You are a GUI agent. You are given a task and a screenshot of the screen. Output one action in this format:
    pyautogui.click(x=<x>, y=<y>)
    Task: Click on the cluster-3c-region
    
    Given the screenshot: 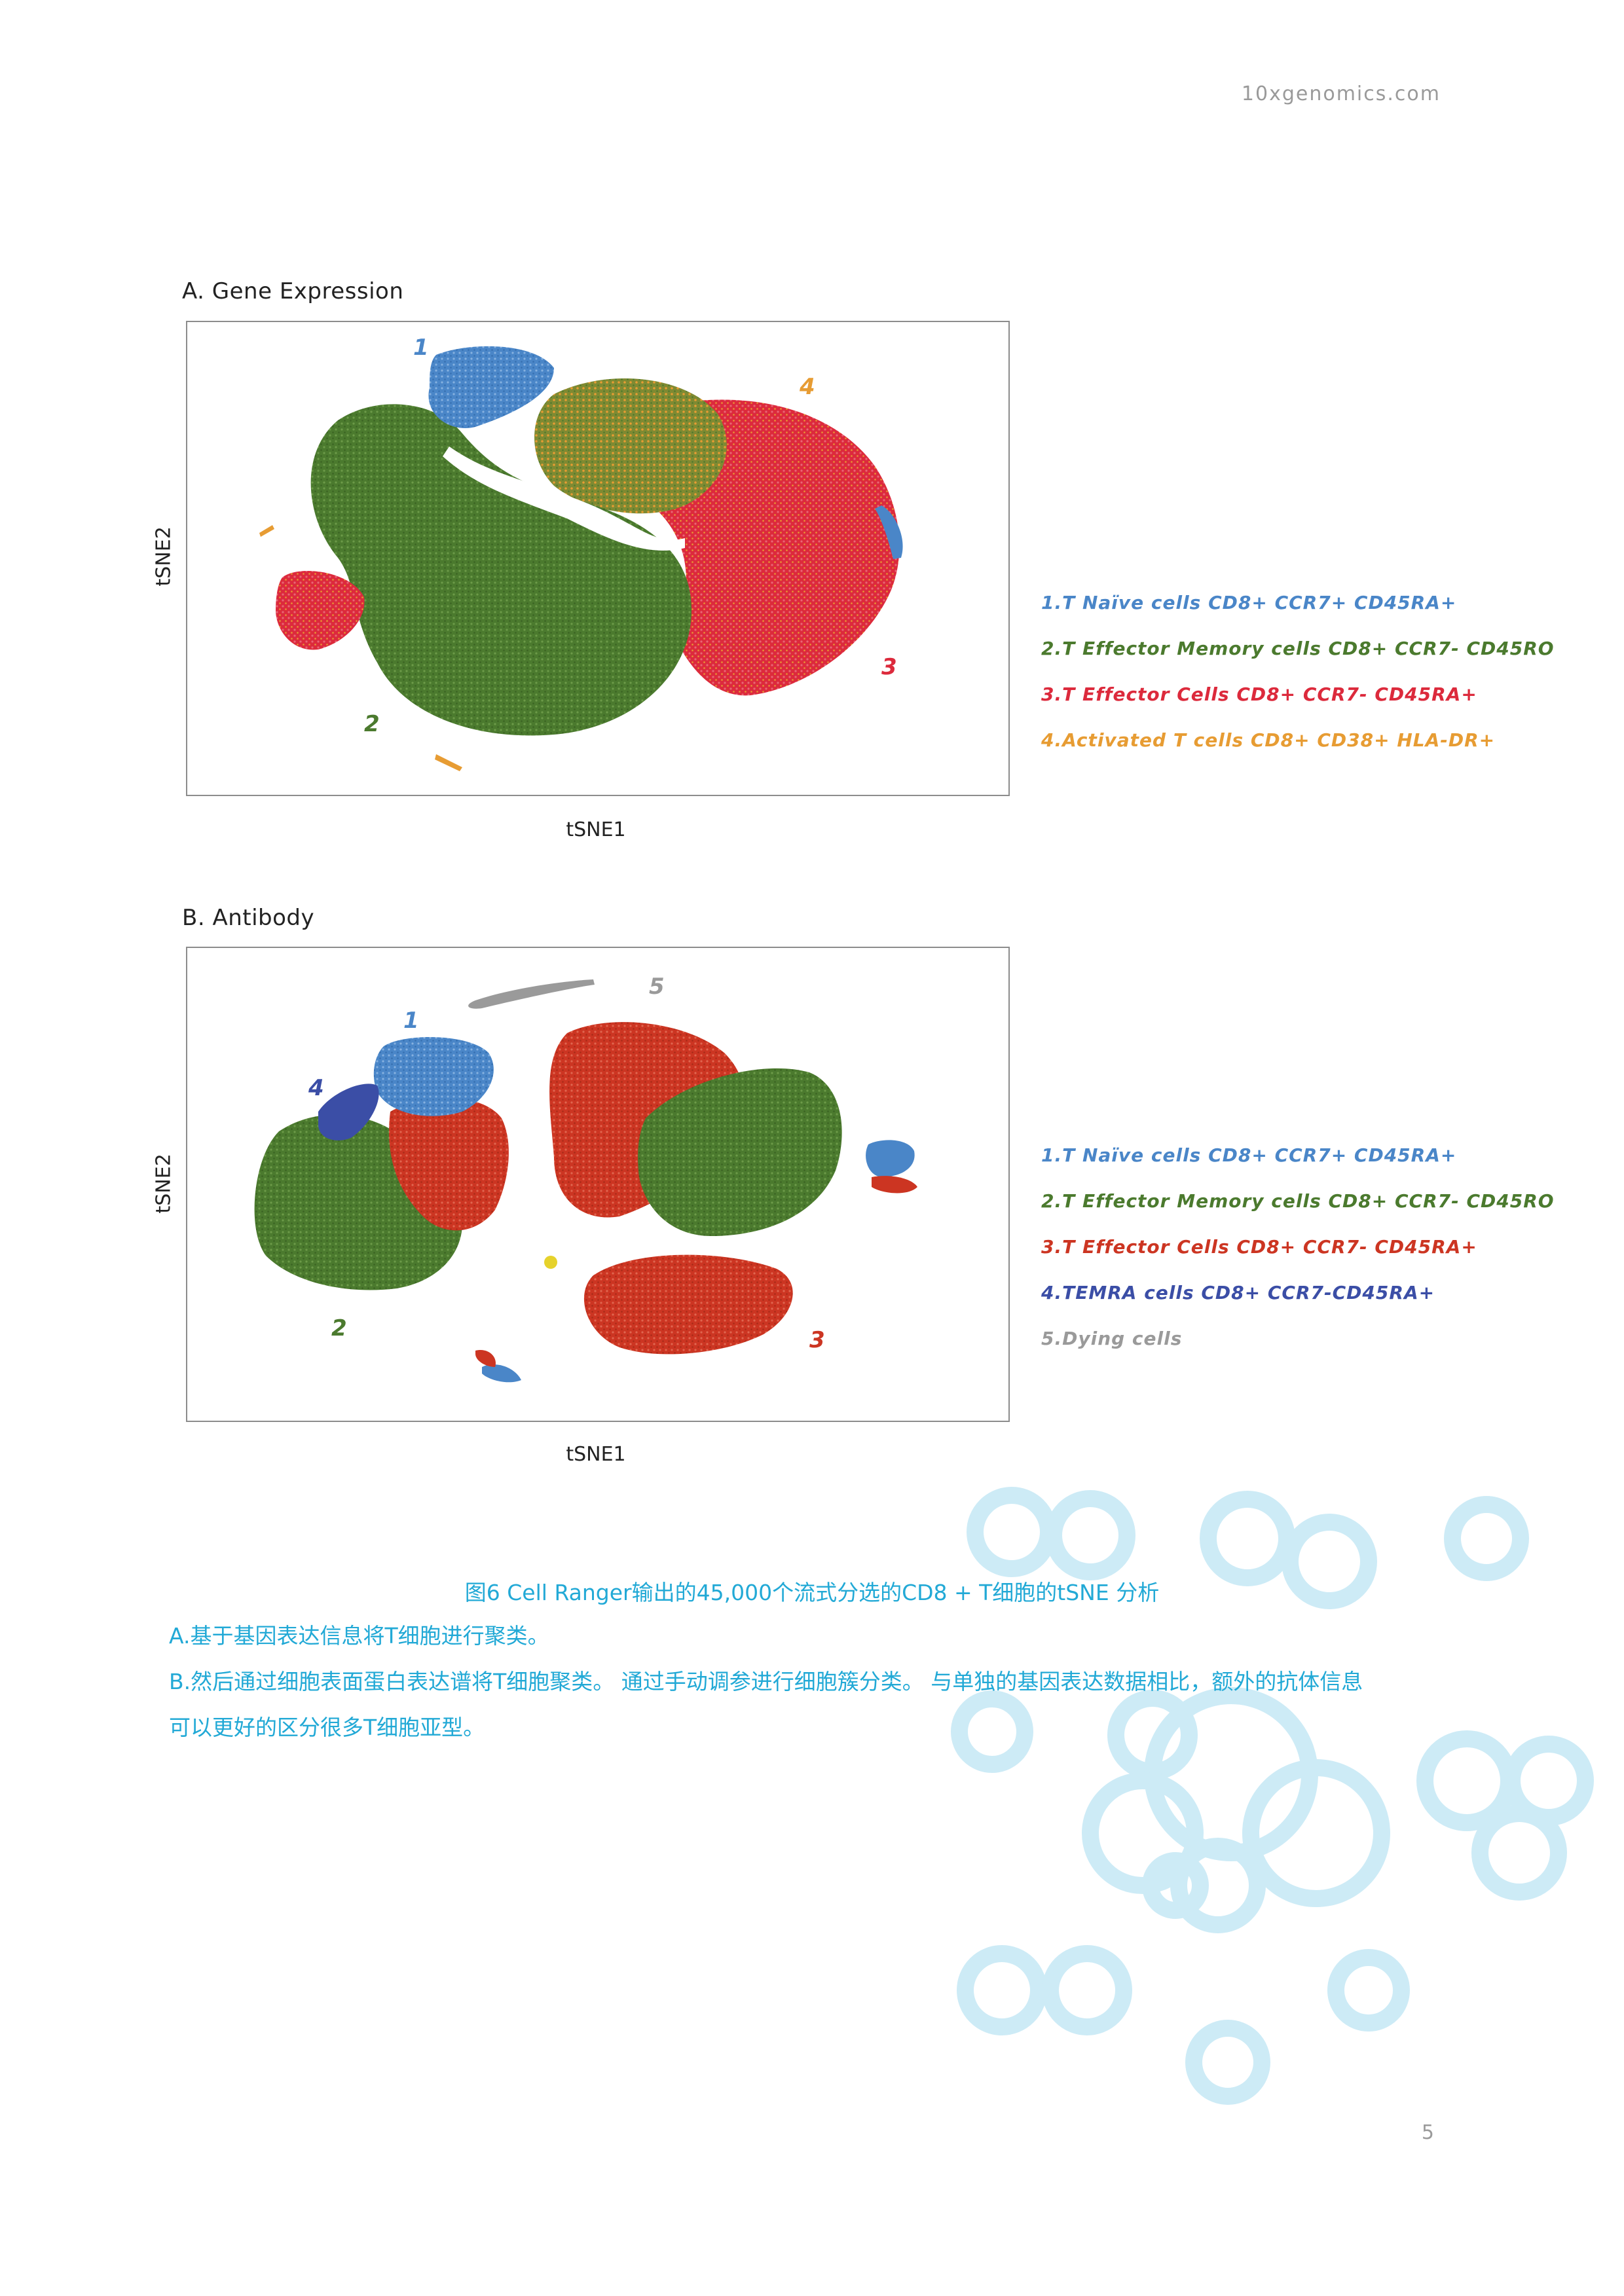 What is the action you would take?
    pyautogui.click(x=688, y=1304)
    